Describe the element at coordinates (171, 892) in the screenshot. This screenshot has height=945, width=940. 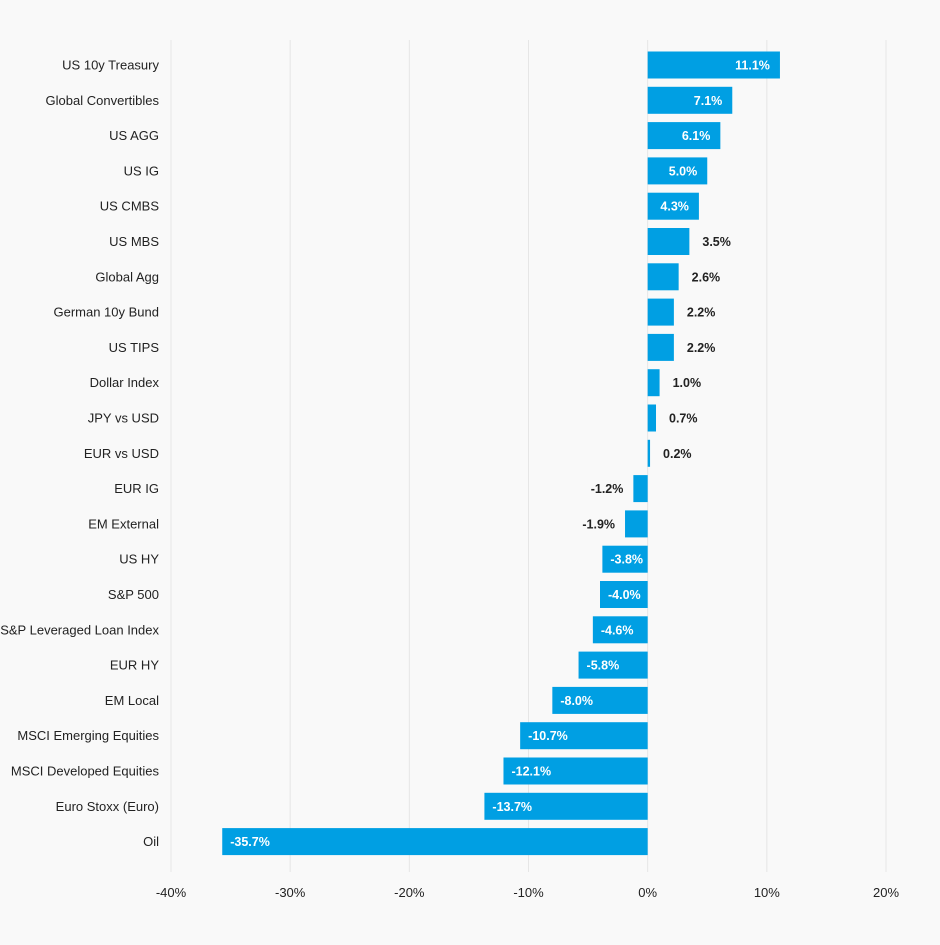
I see `x-tick-label: -40%` at that location.